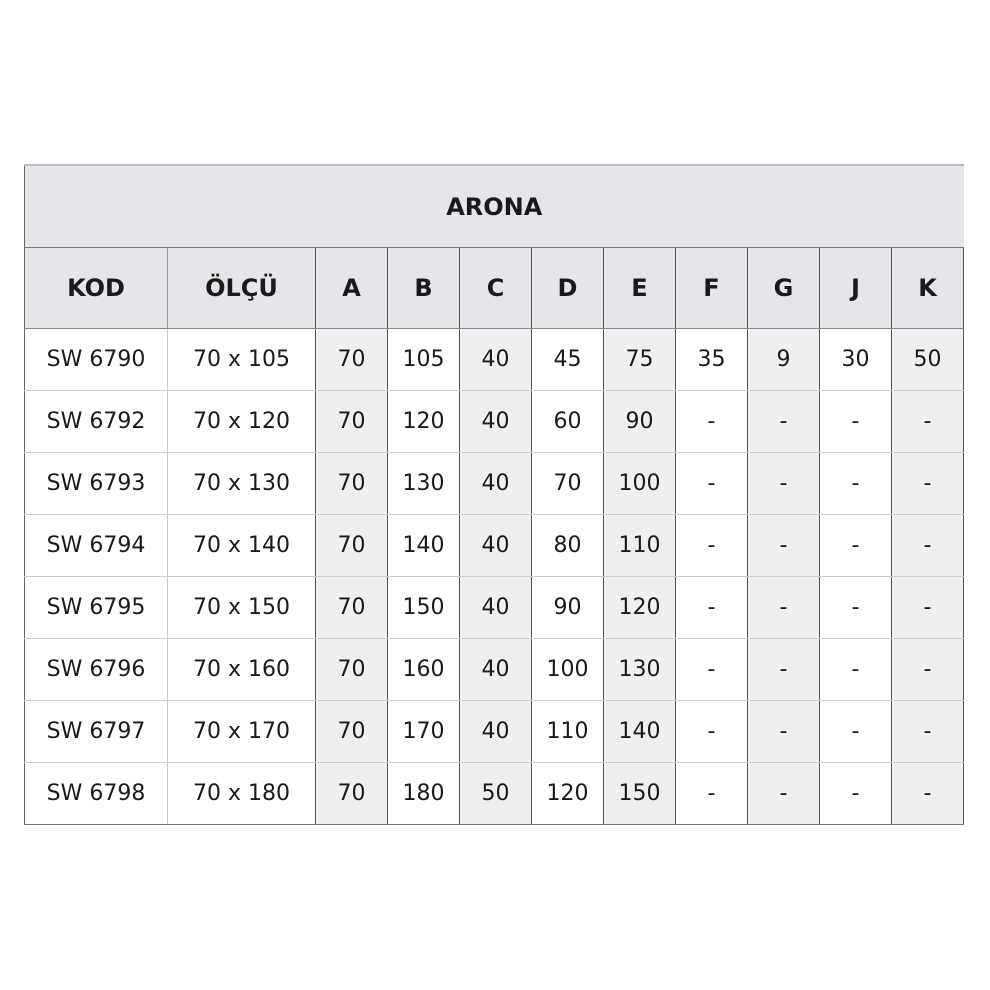 The image size is (990, 990). I want to click on table-row: SW 6795 70 x 150 70 150 40 90 120- - - -, so click(494, 607).